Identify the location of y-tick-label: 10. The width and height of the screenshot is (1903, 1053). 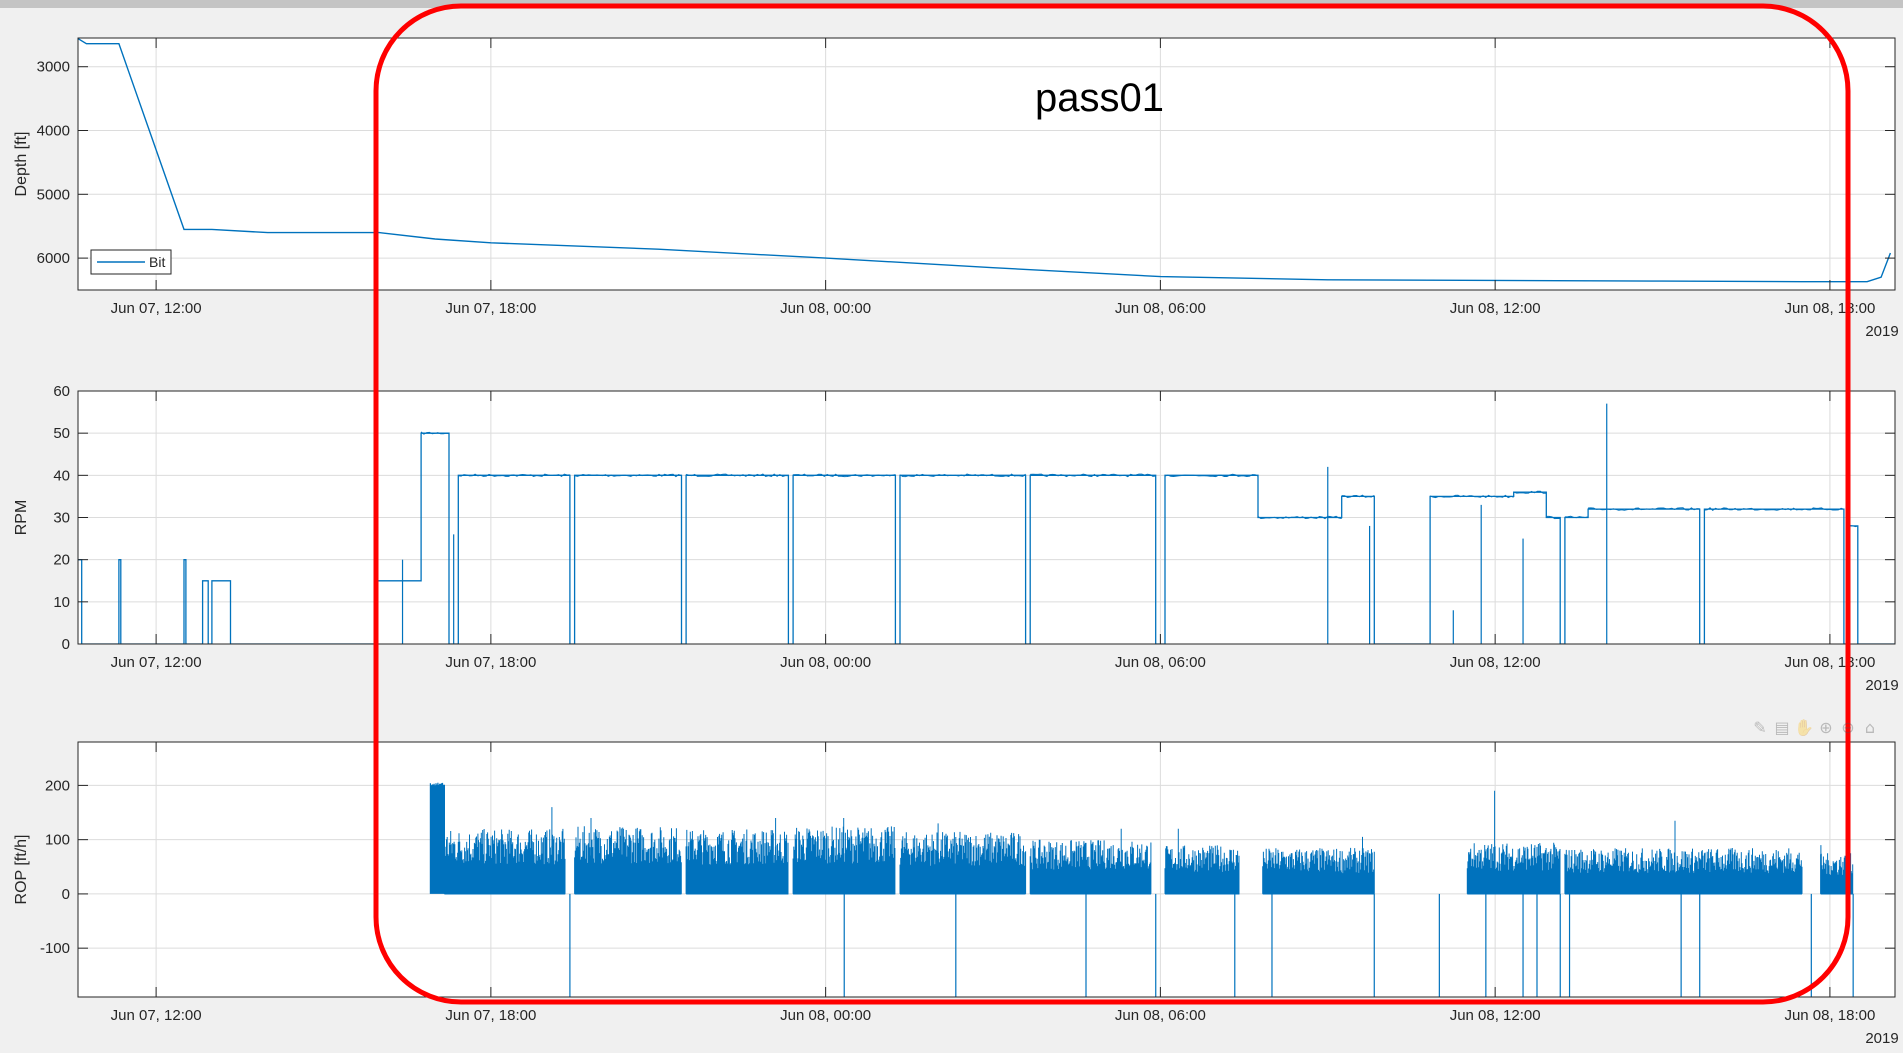
(61, 602).